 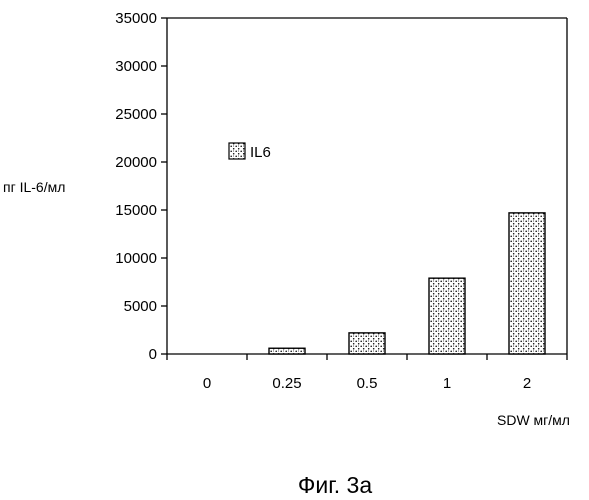 I want to click on legend-label: IL6, so click(x=260, y=152).